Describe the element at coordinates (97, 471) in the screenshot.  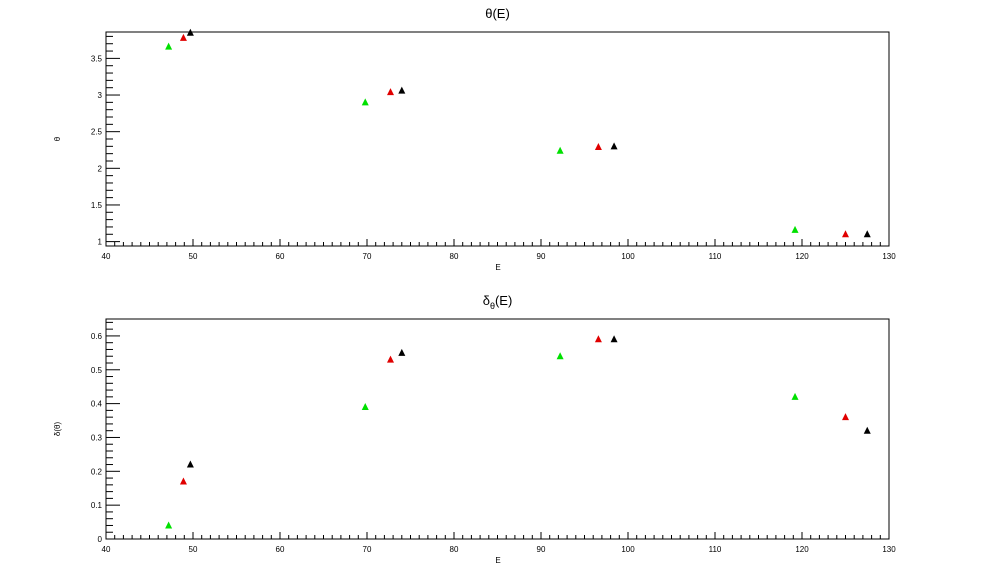
I see `y-tick-label: 0.2` at that location.